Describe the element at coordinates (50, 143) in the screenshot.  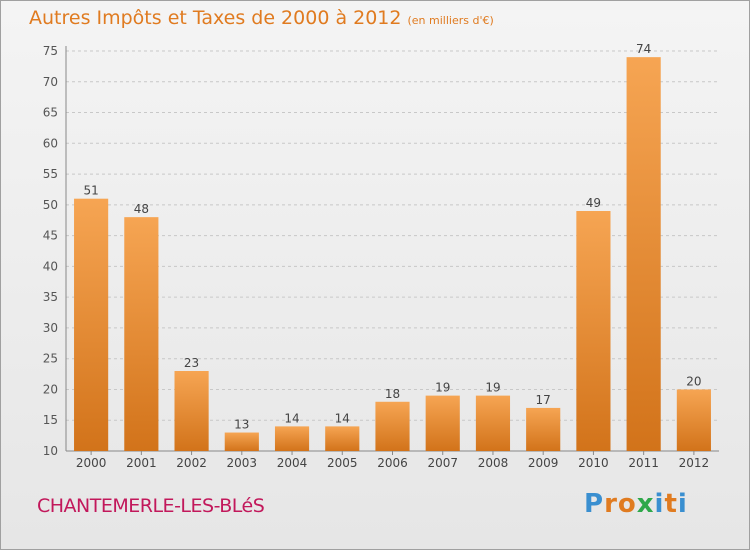
I see `y-tick-label: 60` at that location.